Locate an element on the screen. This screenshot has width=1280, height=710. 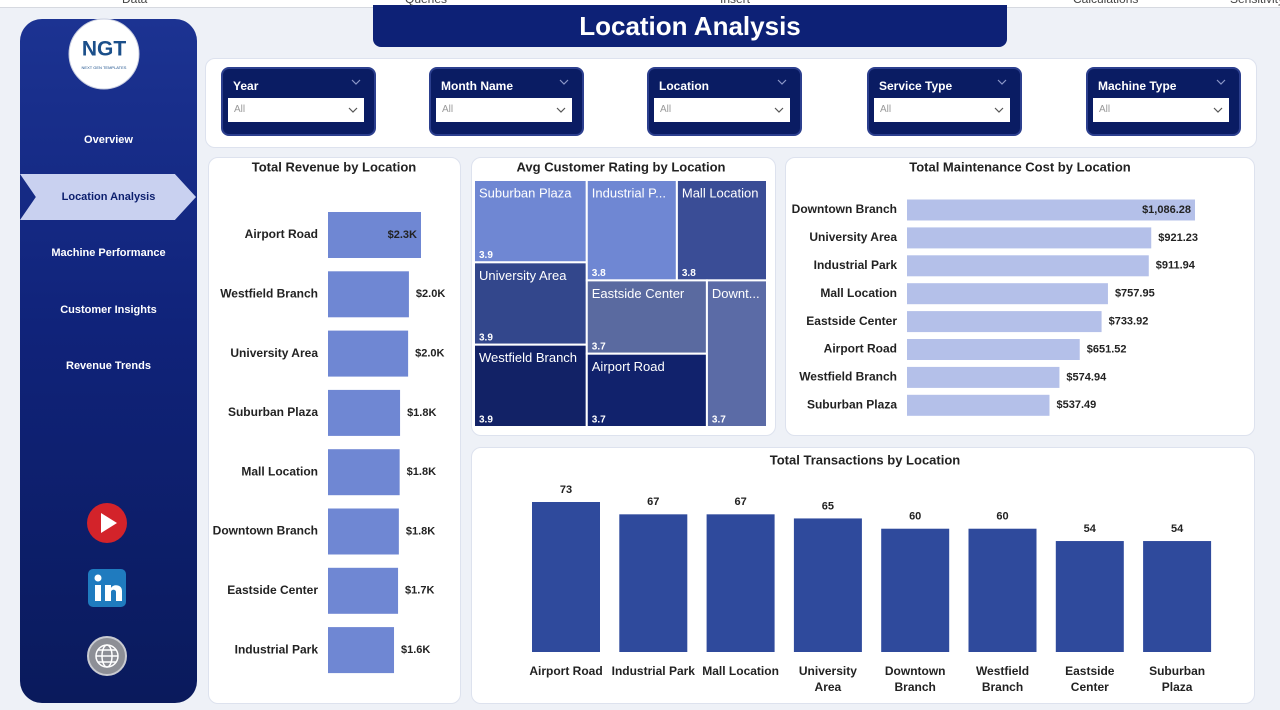
nav-item: Revenue Trends is located at coordinates (108, 366).